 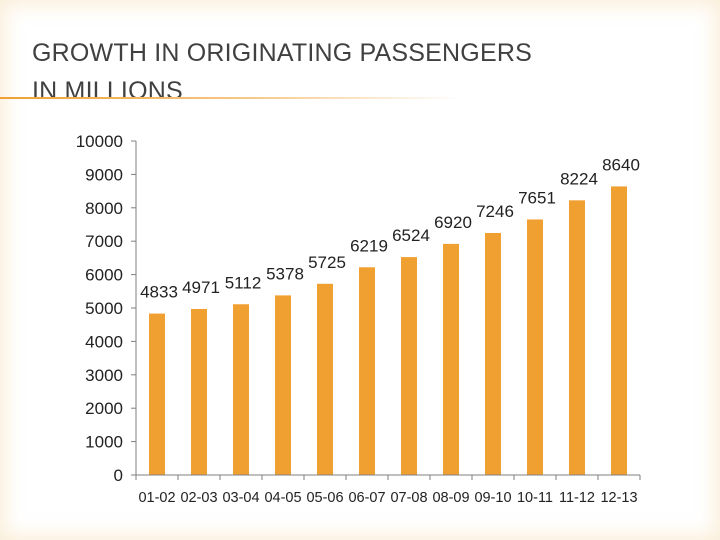 What do you see at coordinates (230, 98) in the screenshot?
I see `title-underline` at bounding box center [230, 98].